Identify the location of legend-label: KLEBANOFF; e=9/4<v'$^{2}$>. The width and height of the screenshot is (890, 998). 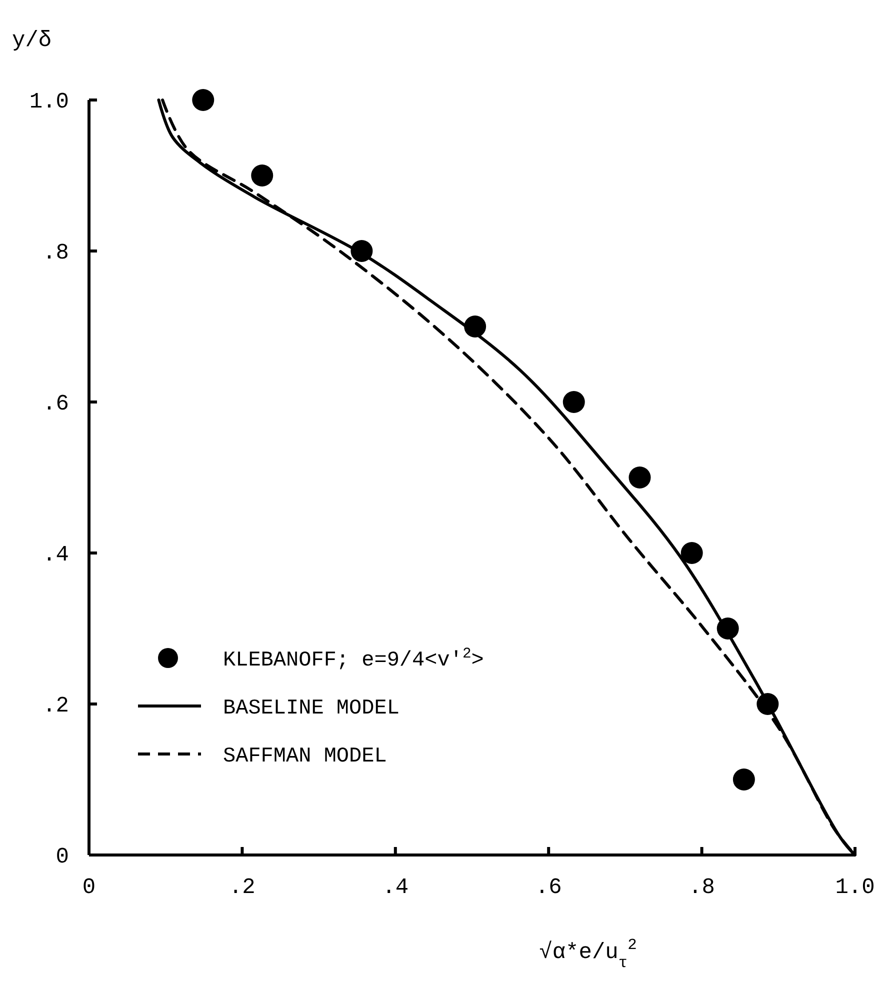
(353, 659).